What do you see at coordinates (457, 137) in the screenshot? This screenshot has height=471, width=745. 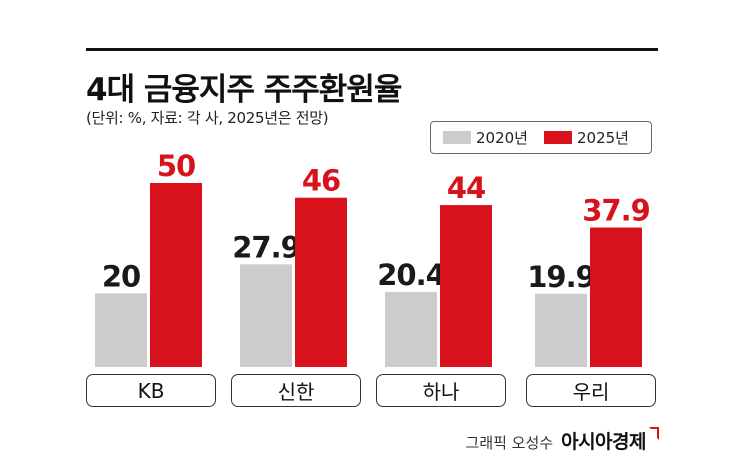 I see `legend-swatch-2020` at bounding box center [457, 137].